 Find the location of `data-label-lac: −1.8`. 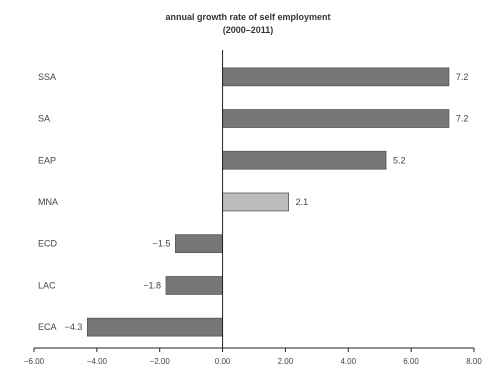

data-label-lac: −1.8 is located at coordinates (152, 285).